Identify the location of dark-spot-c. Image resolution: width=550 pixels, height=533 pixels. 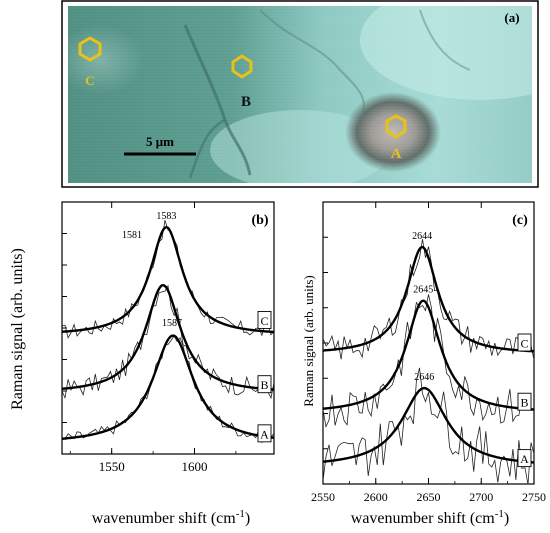
(106, 60).